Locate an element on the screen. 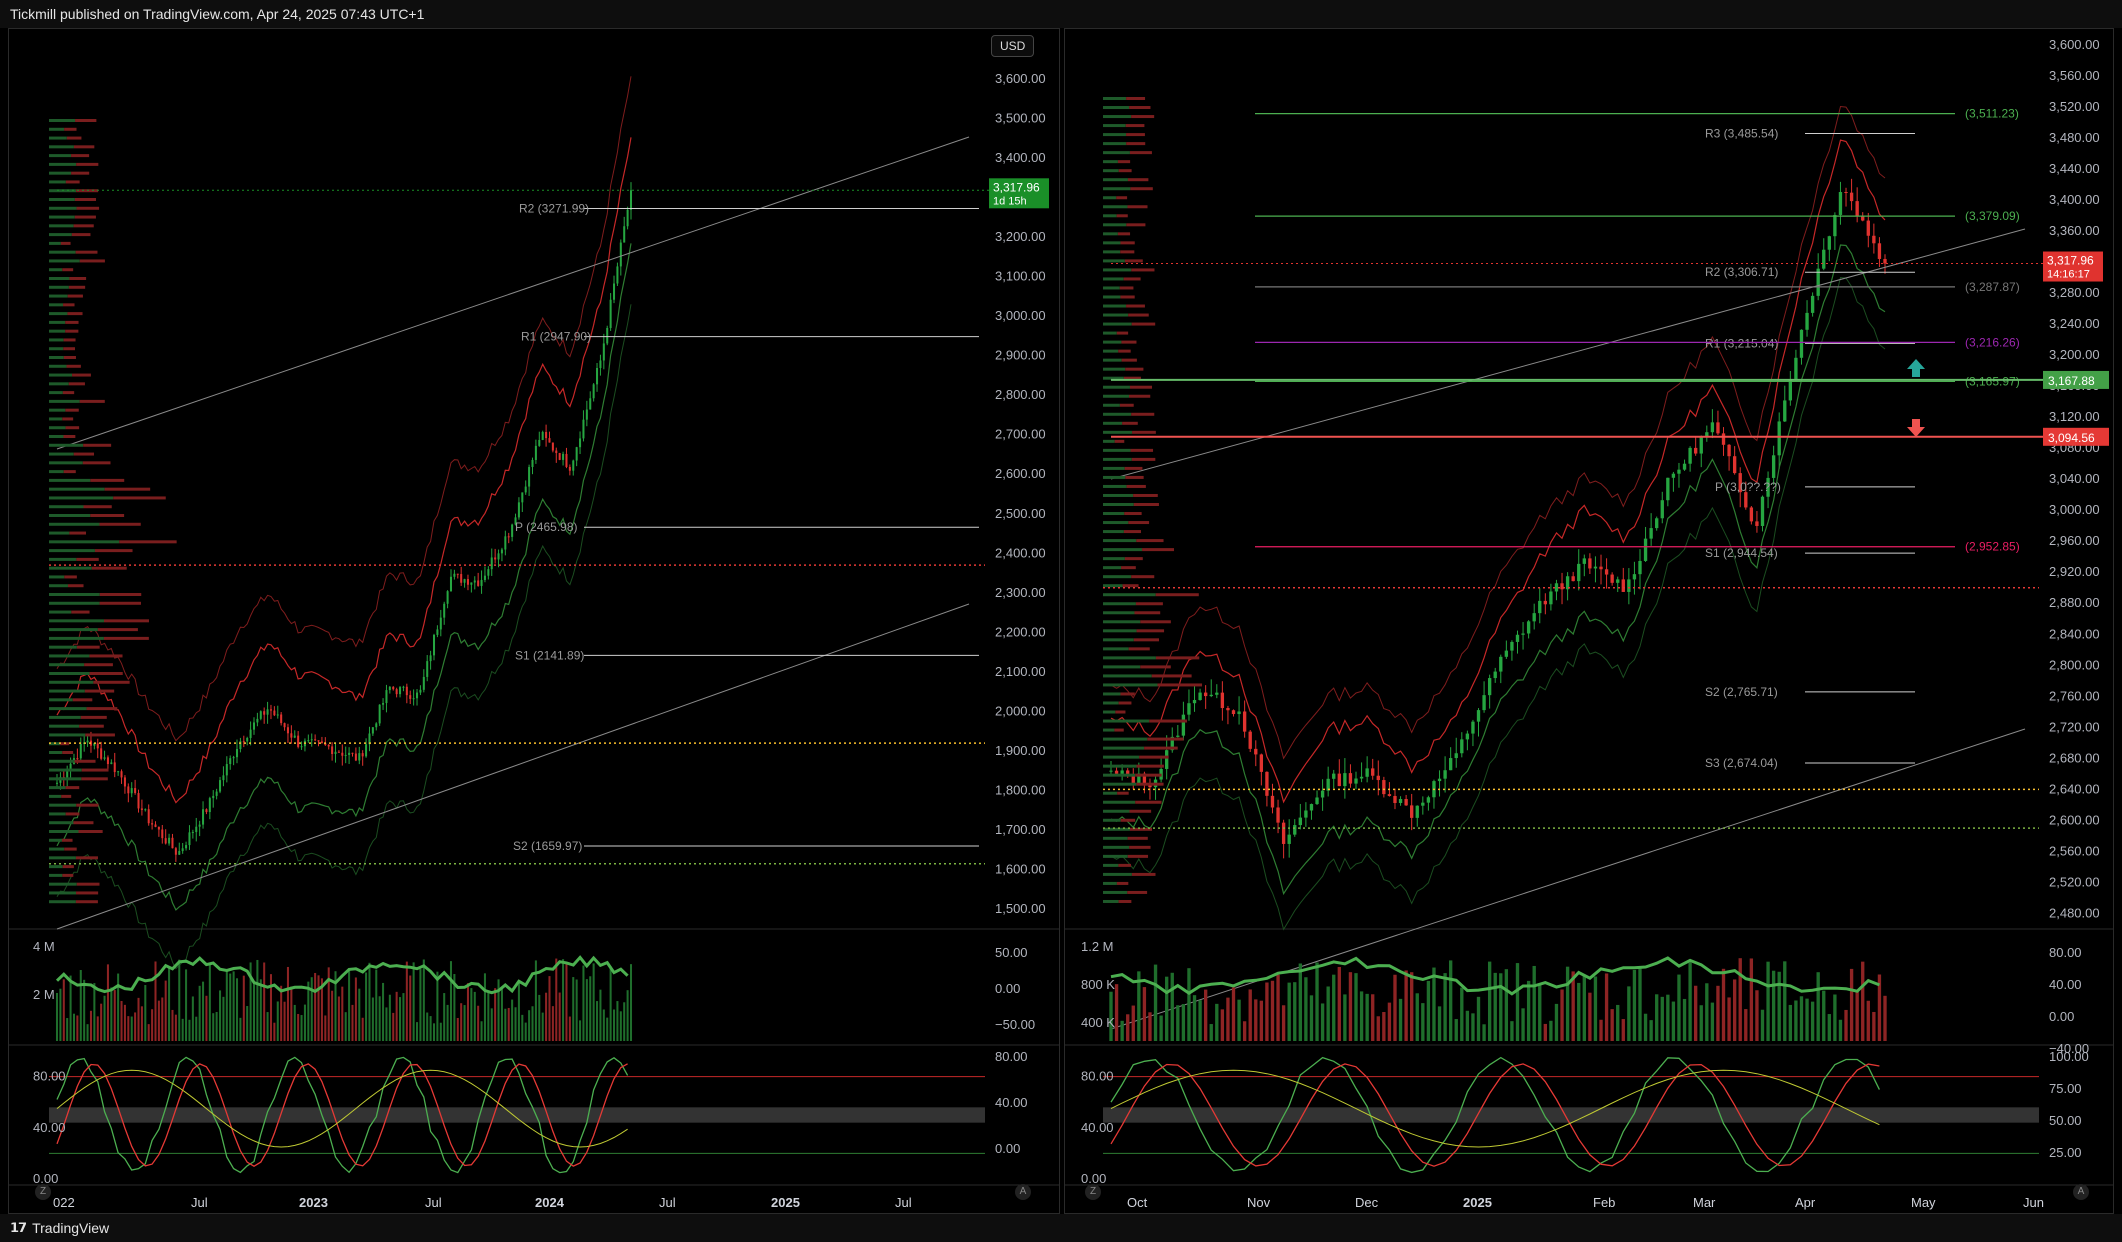  pivot-label: R3 (3,485.54) is located at coordinates (1741, 134).